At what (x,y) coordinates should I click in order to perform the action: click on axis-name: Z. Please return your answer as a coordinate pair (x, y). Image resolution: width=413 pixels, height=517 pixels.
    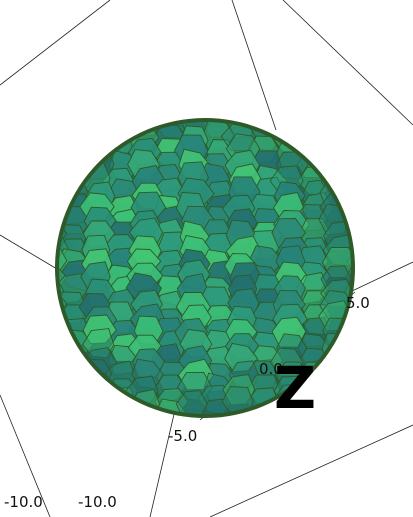
    Looking at the image, I should click on (295, 388).